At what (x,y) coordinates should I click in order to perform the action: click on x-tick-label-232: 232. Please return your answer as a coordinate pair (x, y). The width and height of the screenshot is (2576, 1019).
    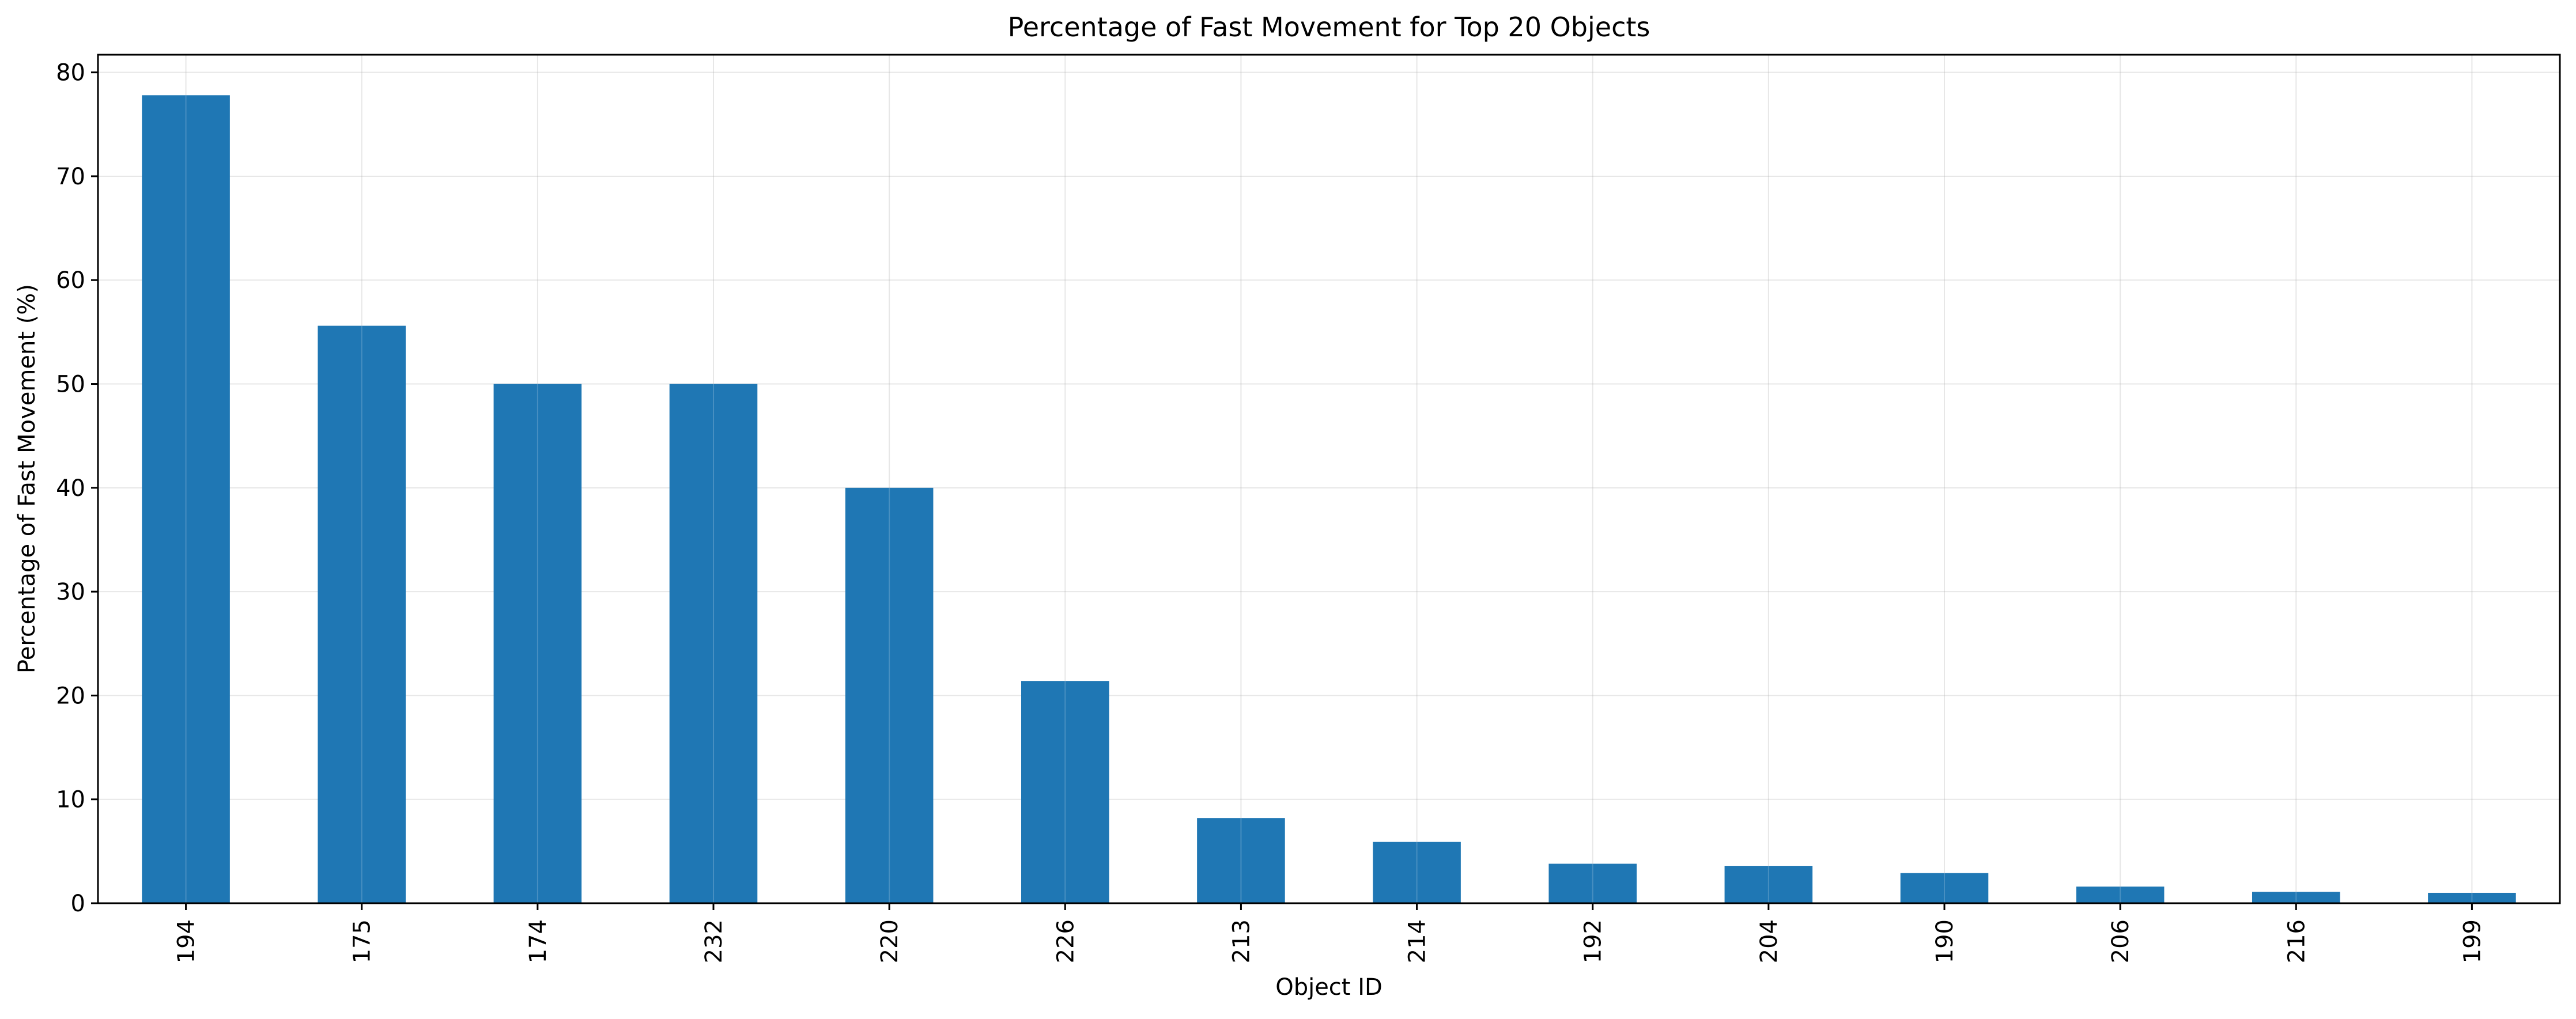
    Looking at the image, I should click on (714, 941).